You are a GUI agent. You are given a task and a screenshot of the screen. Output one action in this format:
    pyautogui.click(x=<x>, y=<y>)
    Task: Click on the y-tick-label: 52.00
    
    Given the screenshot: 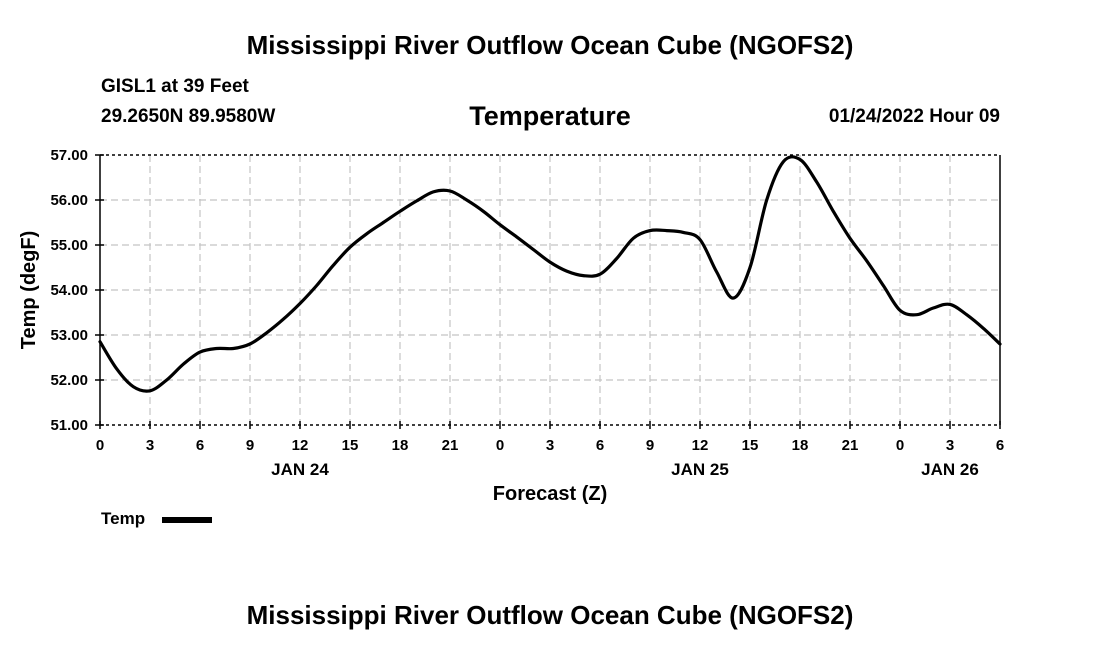 What is the action you would take?
    pyautogui.click(x=69, y=380)
    